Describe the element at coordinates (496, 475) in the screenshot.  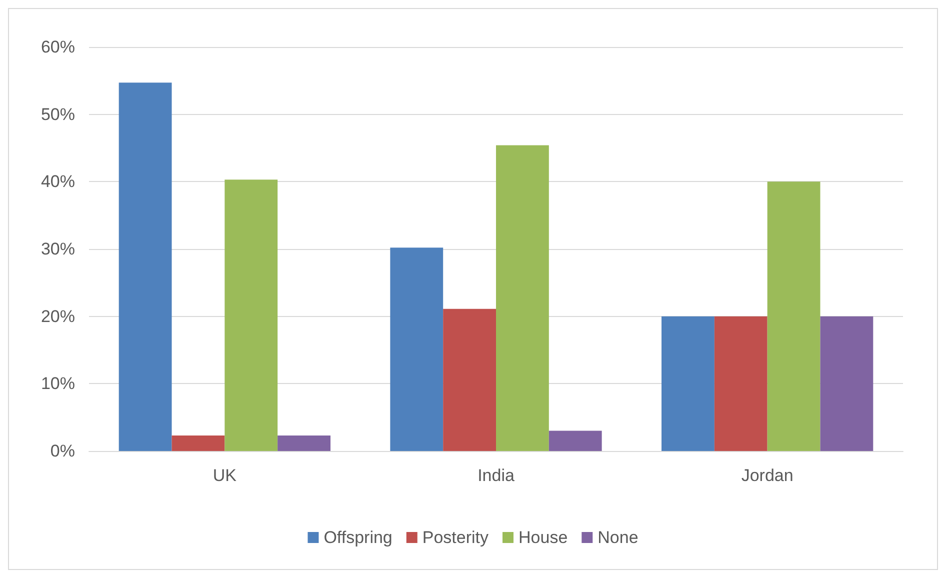
I see `x-tick-label: India` at that location.